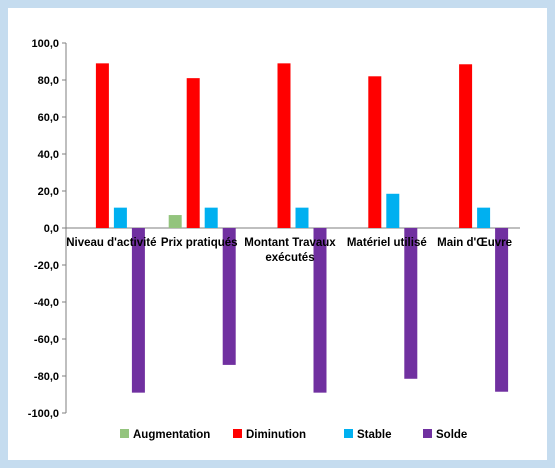  What do you see at coordinates (48, 81) in the screenshot?
I see `y-tick-label: 80,0` at bounding box center [48, 81].